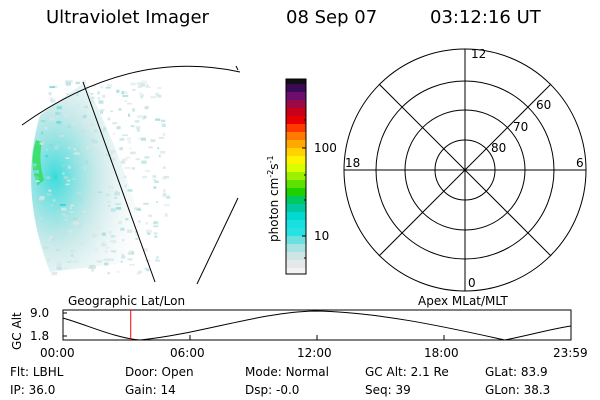  What do you see at coordinates (407, 372) in the screenshot?
I see `info-gc-alt: GC Alt: 2.1 Re` at bounding box center [407, 372].